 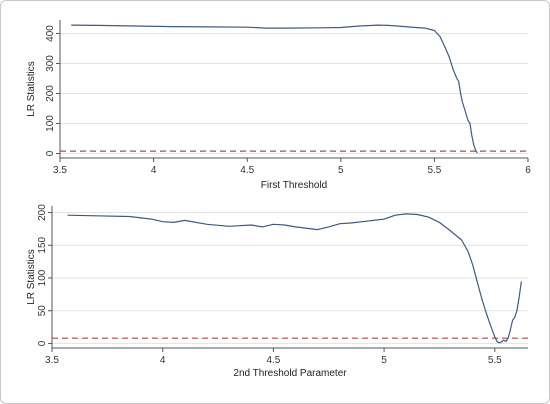 I want to click on x-tick-label: 6, so click(x=528, y=170).